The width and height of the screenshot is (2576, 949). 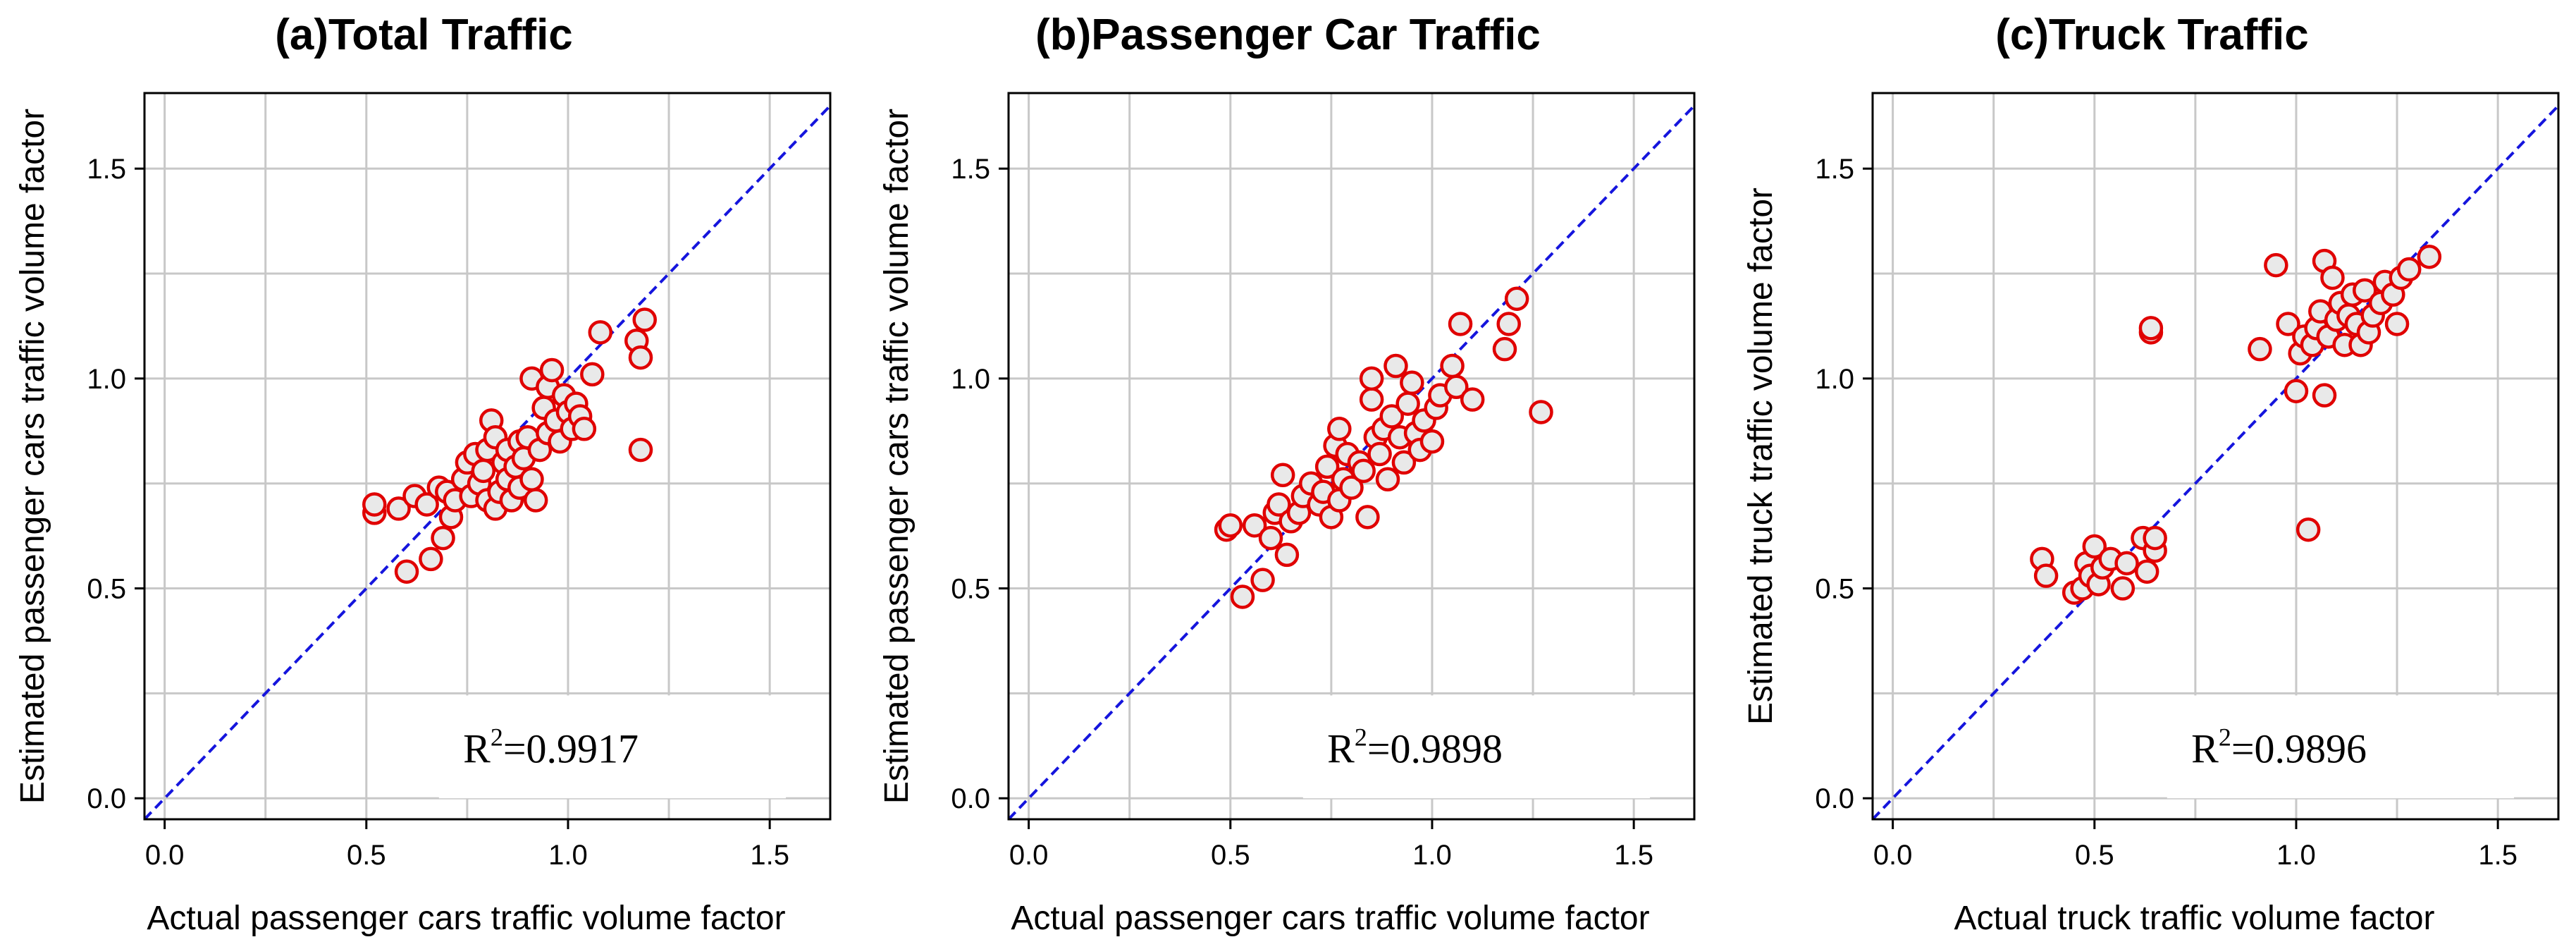 I want to click on r2-value: =0.9896, so click(x=2299, y=749).